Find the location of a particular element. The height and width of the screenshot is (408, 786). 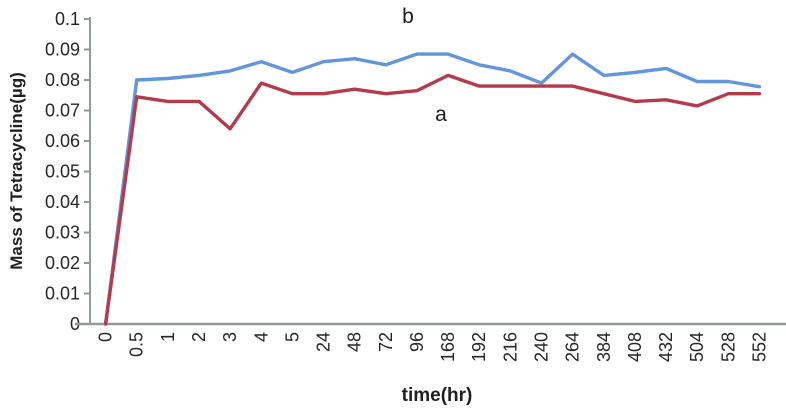

x-axis-title: time(hr) is located at coordinates (437, 395).